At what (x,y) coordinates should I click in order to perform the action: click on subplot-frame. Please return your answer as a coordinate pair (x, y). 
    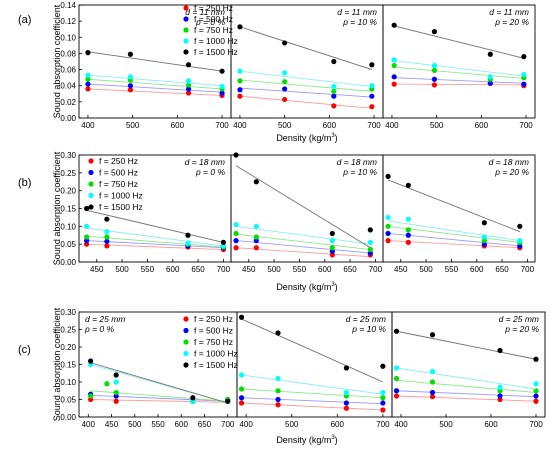
    Looking at the image, I should click on (459, 208).